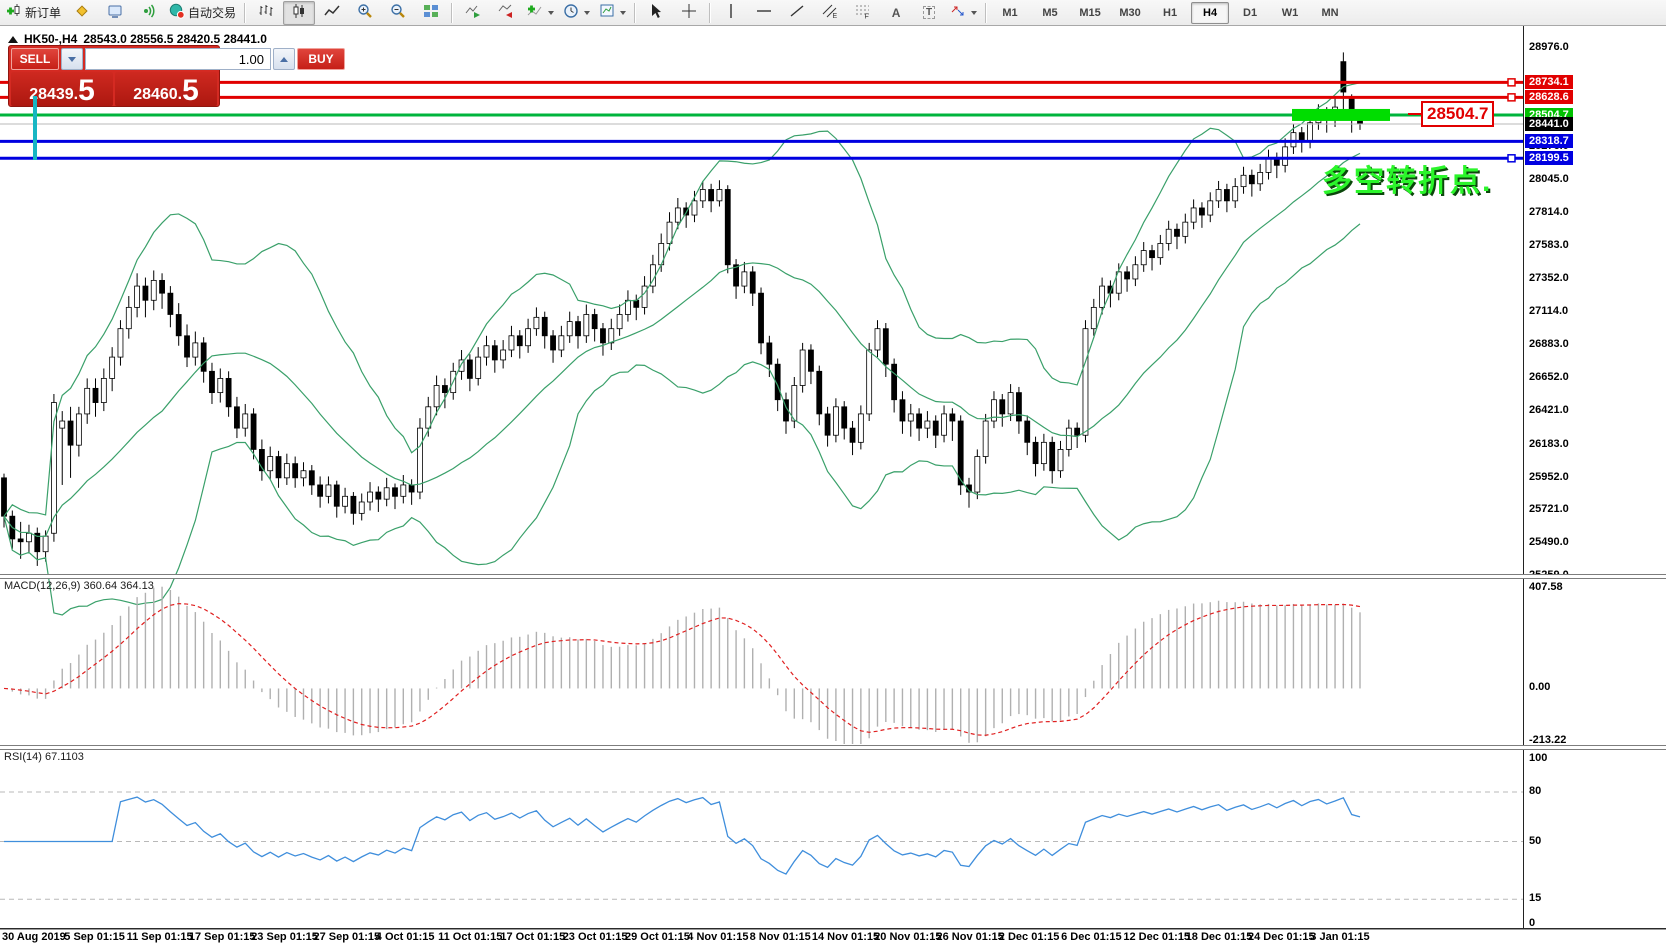 This screenshot has width=1666, height=944. Describe the element at coordinates (1549, 212) in the screenshot. I see `axis-tick-label: 27814.0` at that location.